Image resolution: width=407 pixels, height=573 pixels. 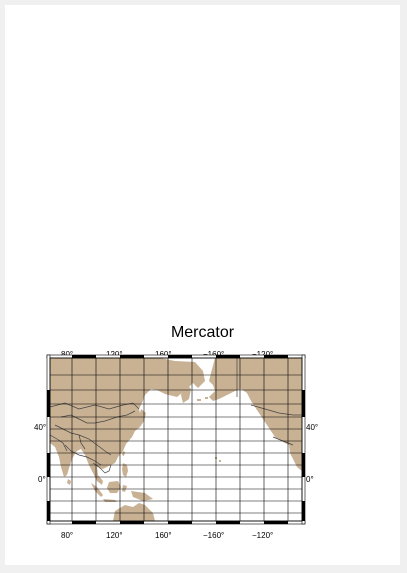 I want to click on land-sumatra, so click(x=97, y=490).